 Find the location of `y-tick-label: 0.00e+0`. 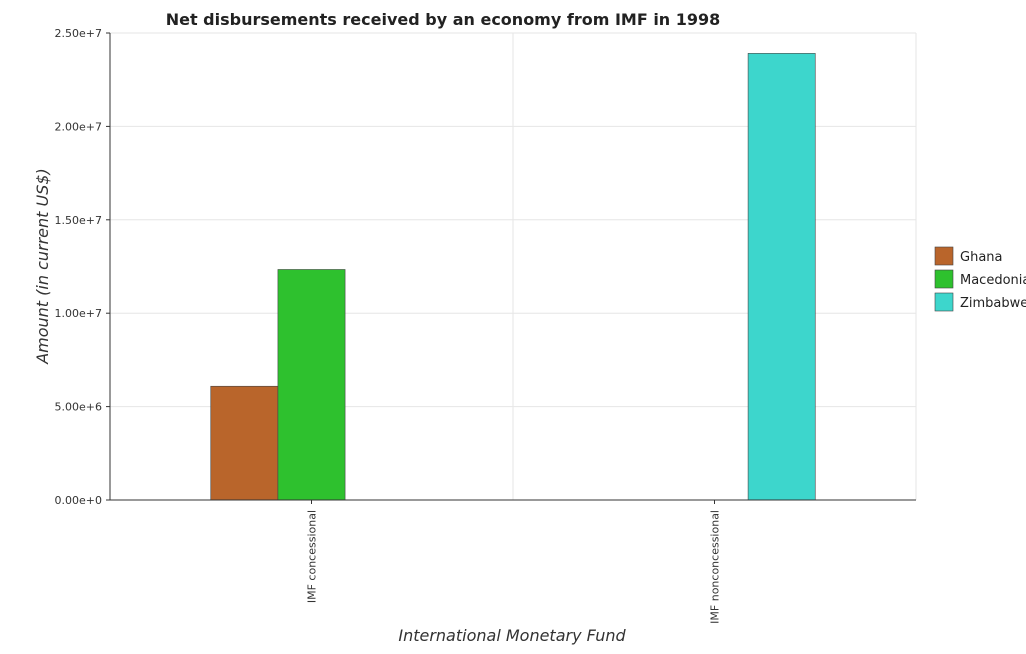

y-tick-label: 0.00e+0 is located at coordinates (78, 500).